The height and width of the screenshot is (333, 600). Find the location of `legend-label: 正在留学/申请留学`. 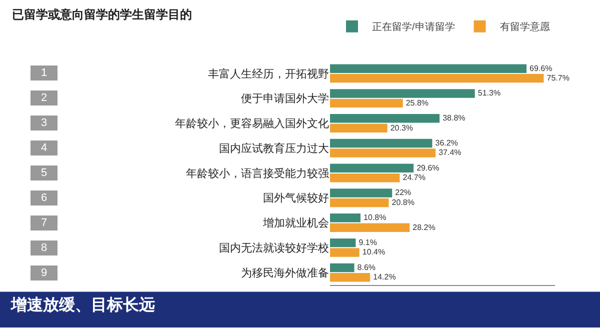

legend-label: 正在留学/申请留学 is located at coordinates (413, 27).